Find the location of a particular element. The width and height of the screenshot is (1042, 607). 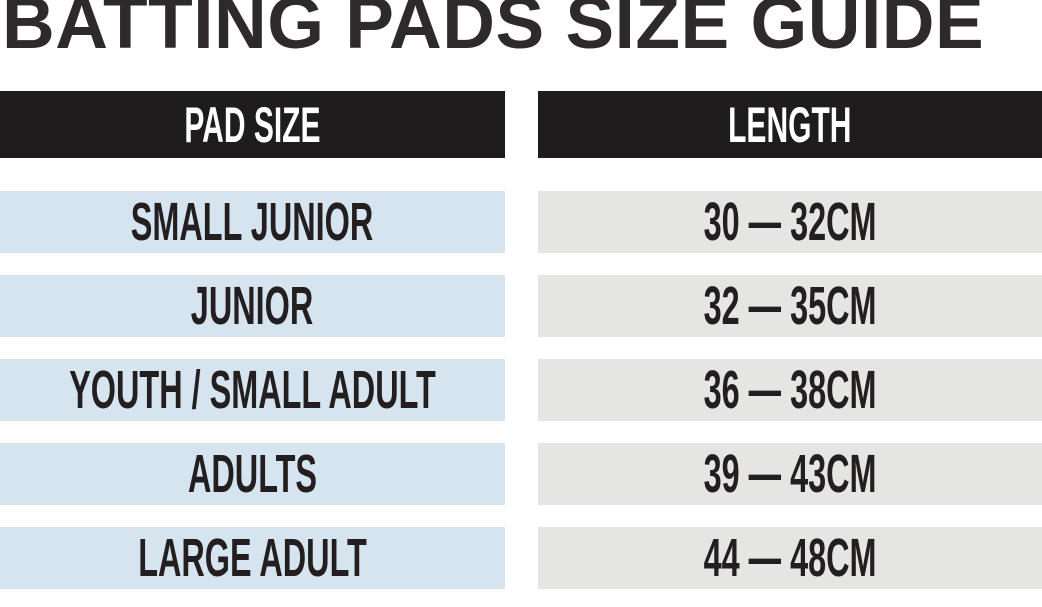

page-title: BATTING PADS SIZE GUIDE is located at coordinates (493, 32).